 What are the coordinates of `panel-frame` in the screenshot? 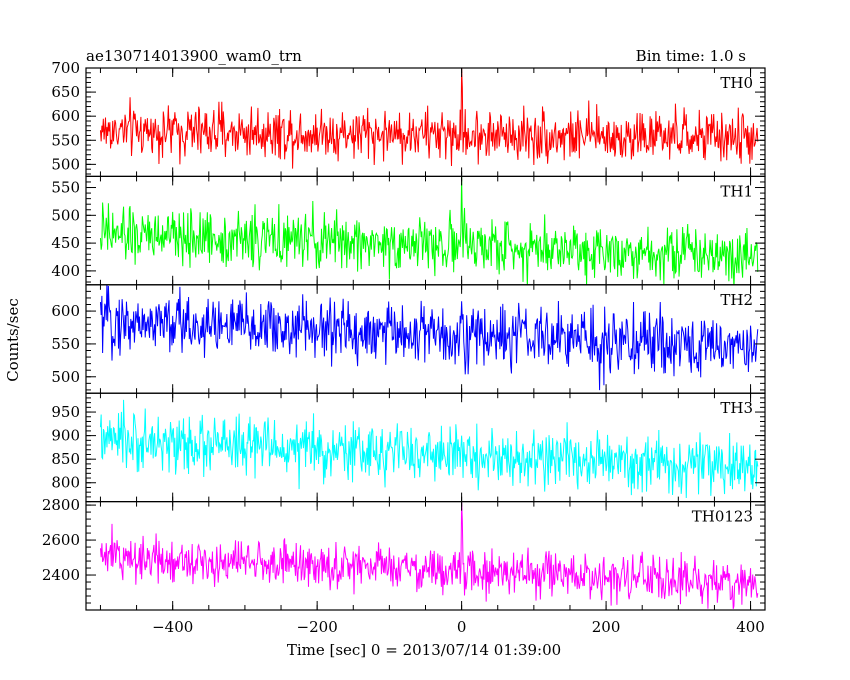 It's located at (425, 556).